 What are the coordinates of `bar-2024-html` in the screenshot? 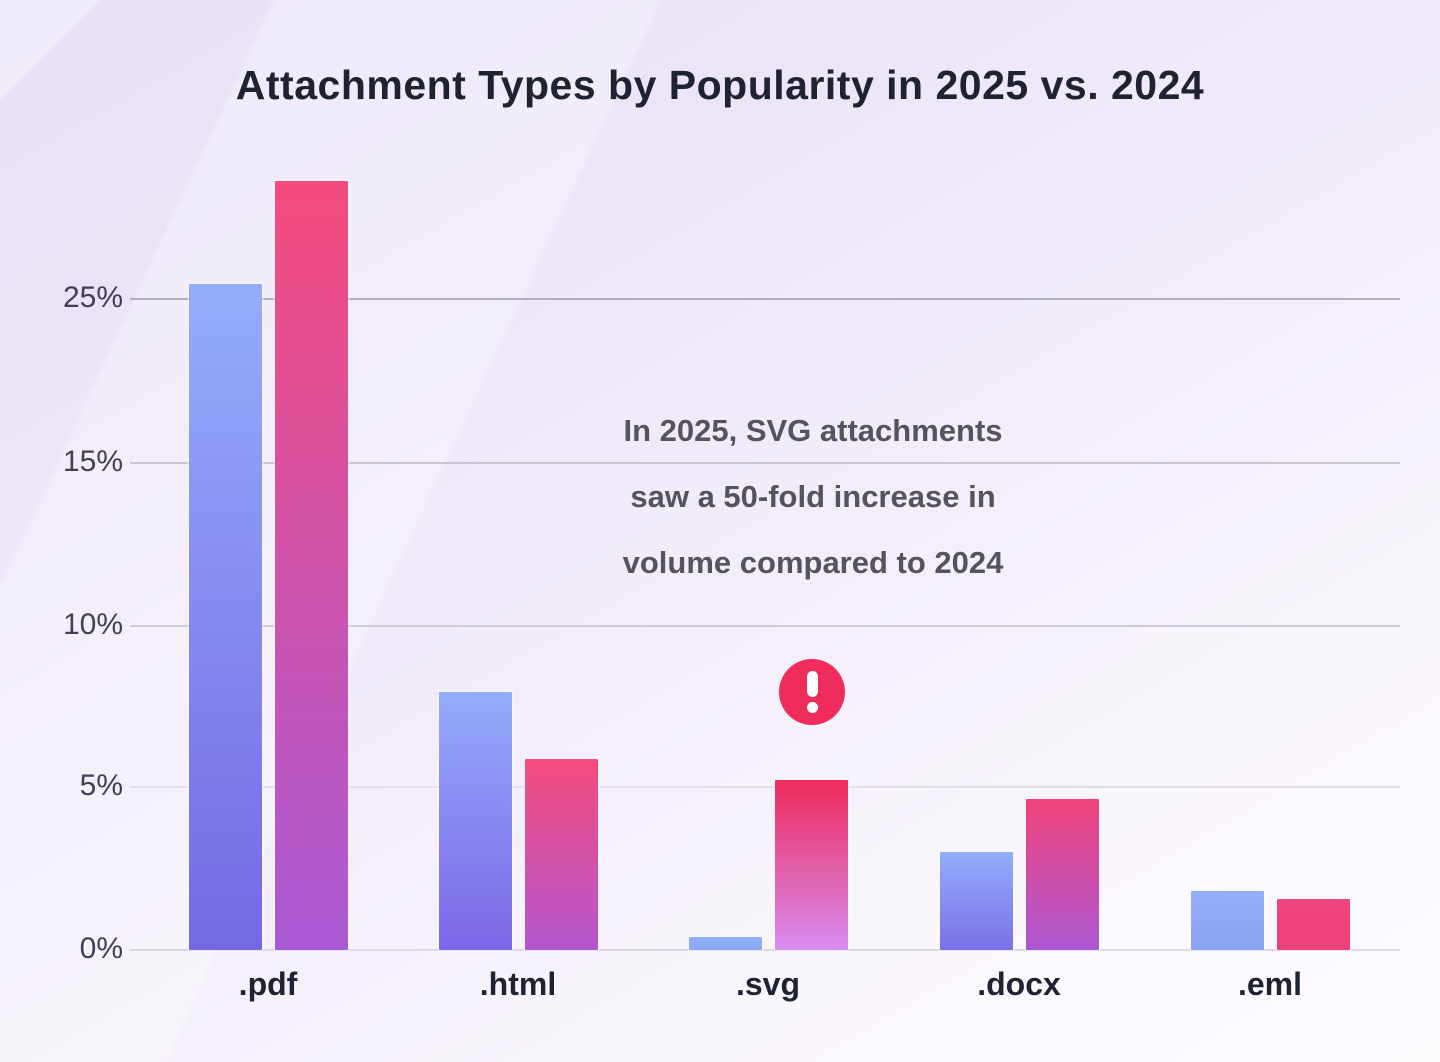 It's located at (475, 821).